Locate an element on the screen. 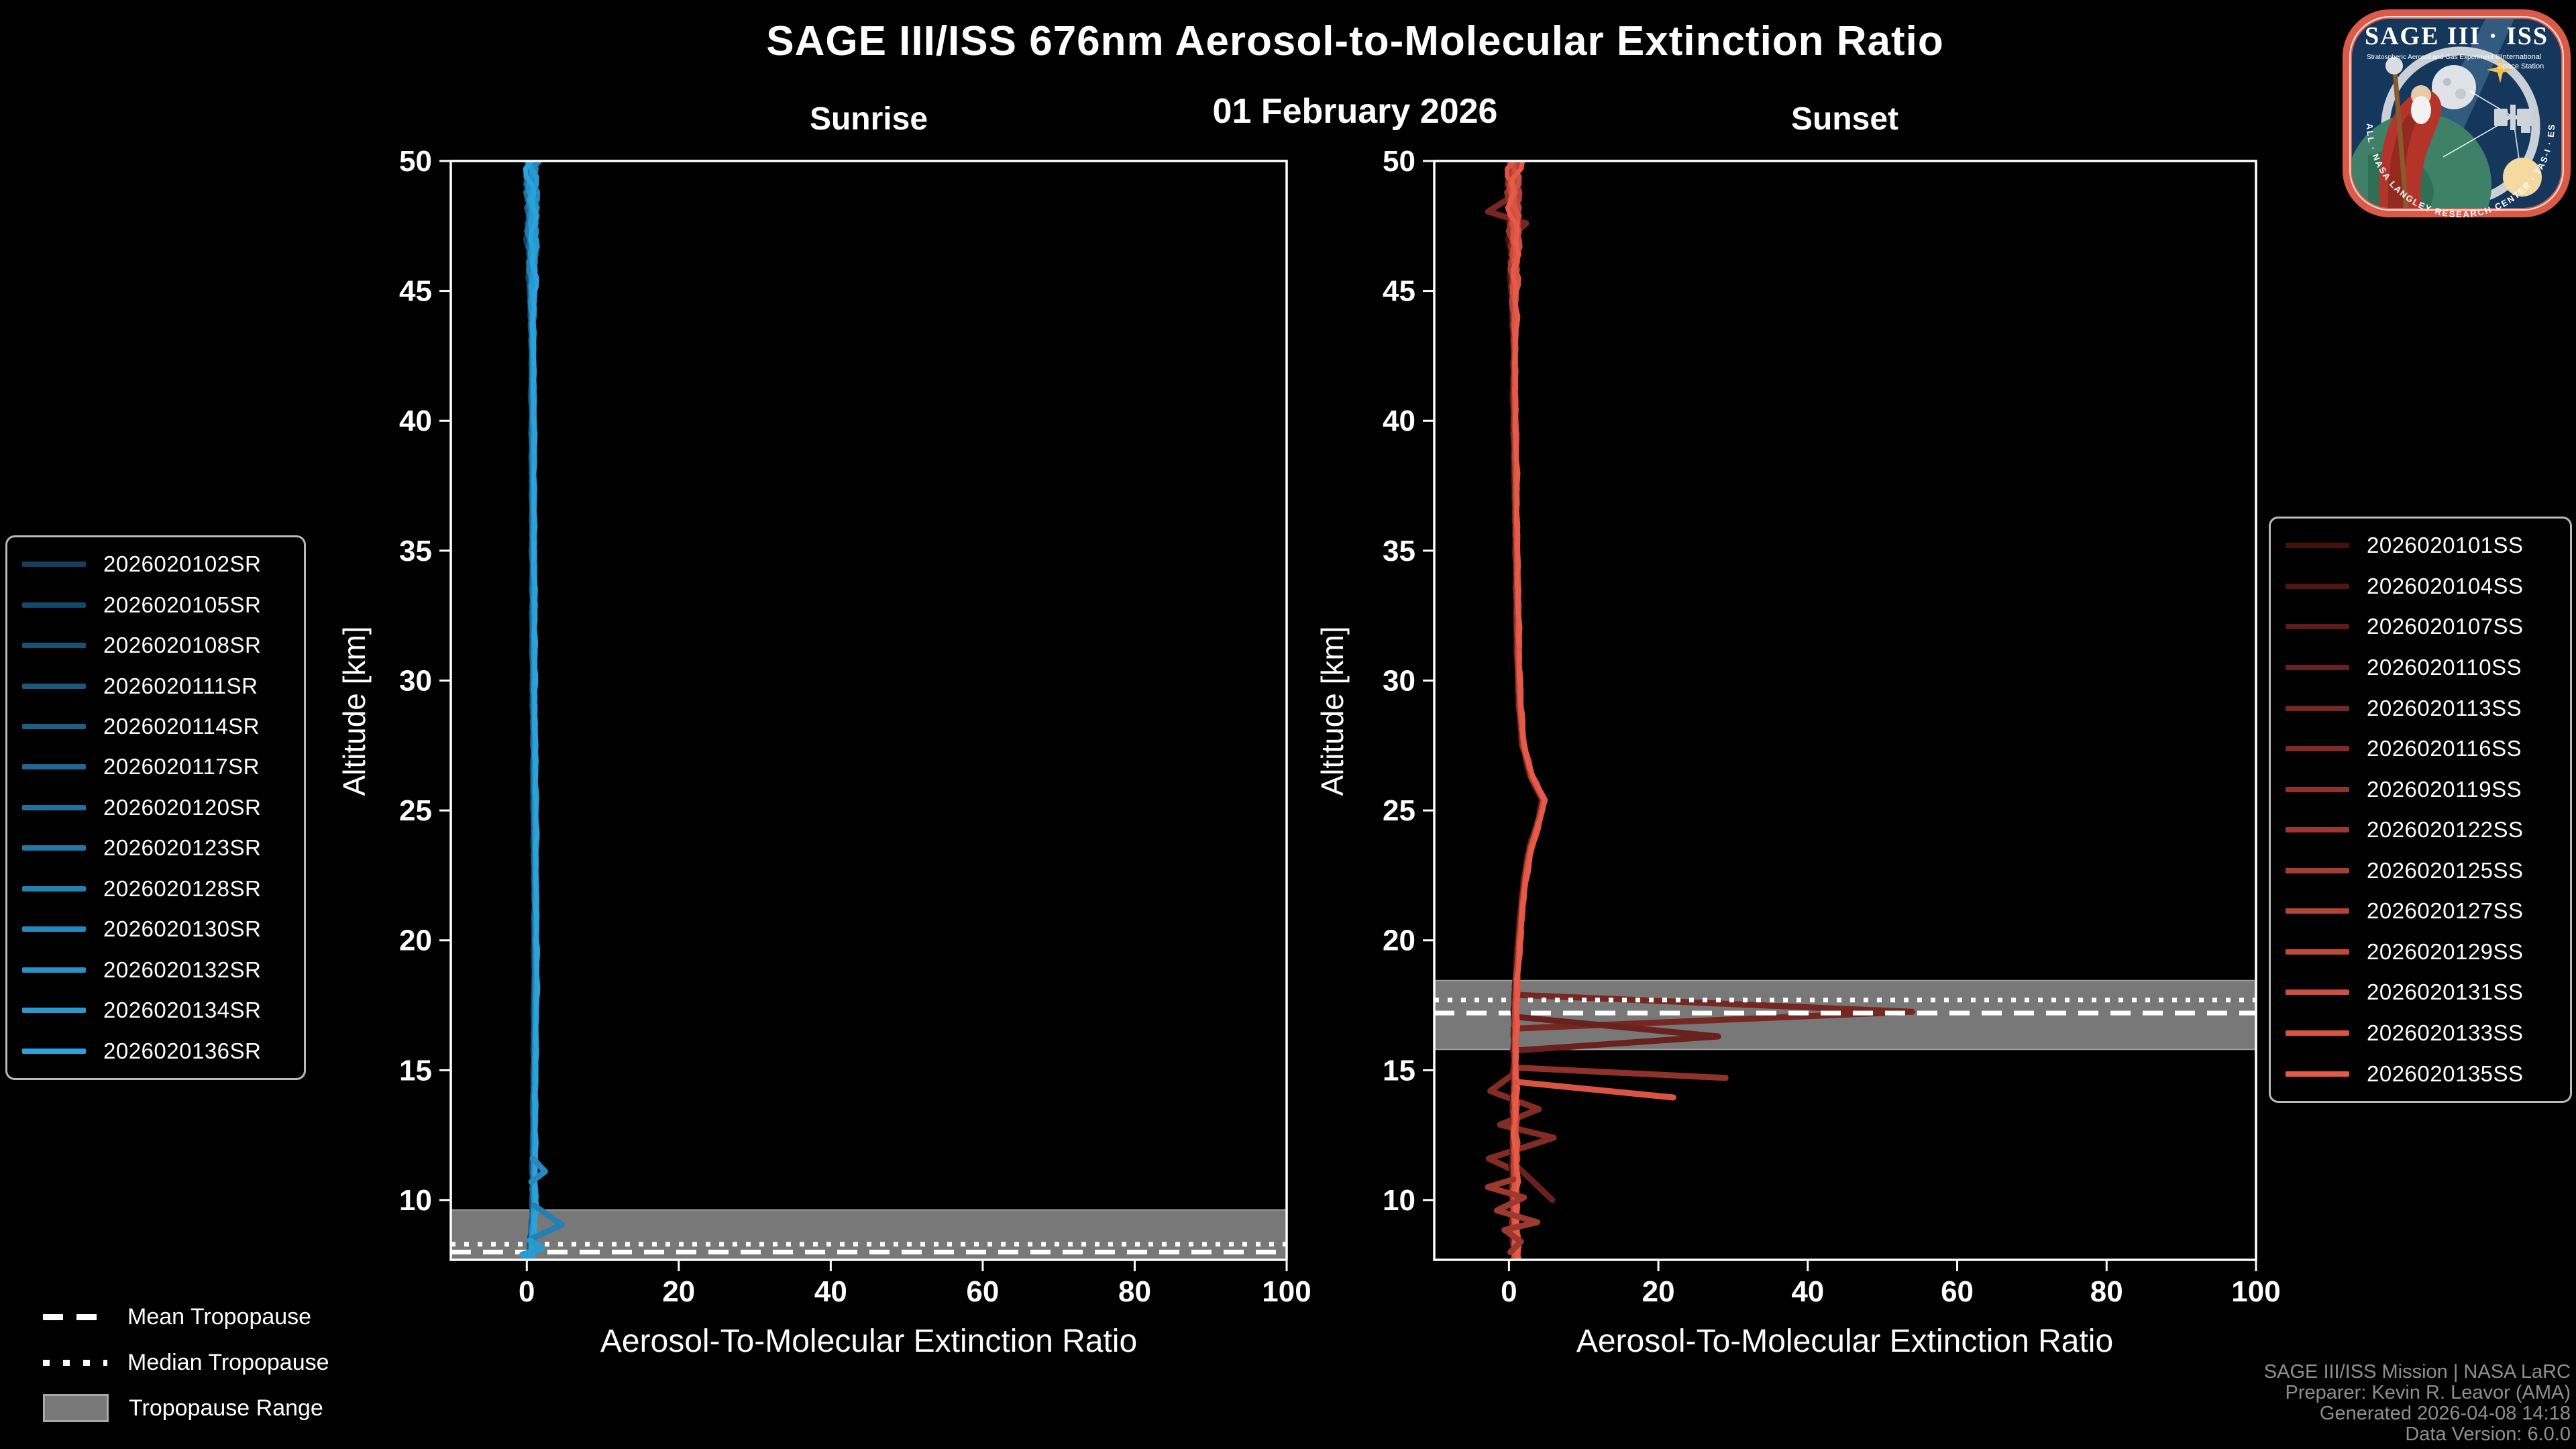 This screenshot has height=1449, width=2576. credit-generated: Generated 2026-04-08 14:18 is located at coordinates (2445, 1413).